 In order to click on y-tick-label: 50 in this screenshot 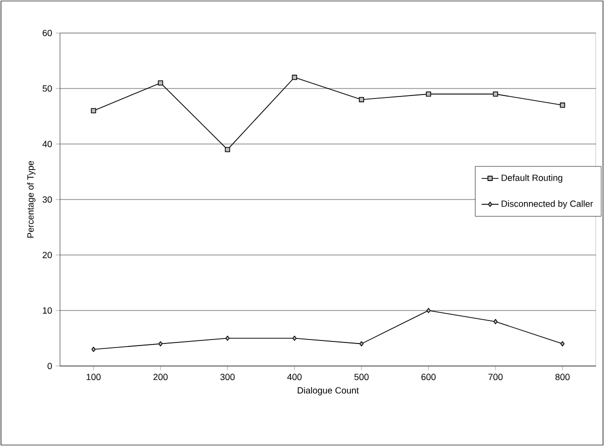, I will do `click(47, 88)`.